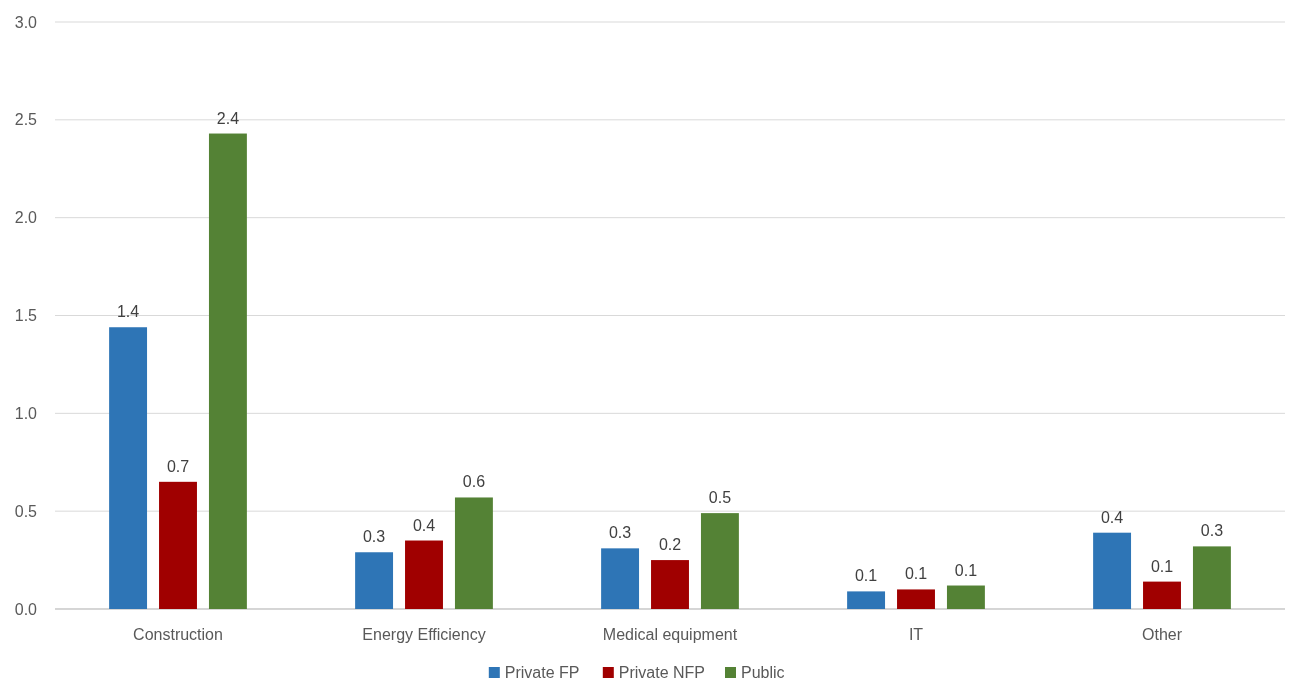 This screenshot has width=1295, height=688. I want to click on y-tick-label: 1.0, so click(26, 413).